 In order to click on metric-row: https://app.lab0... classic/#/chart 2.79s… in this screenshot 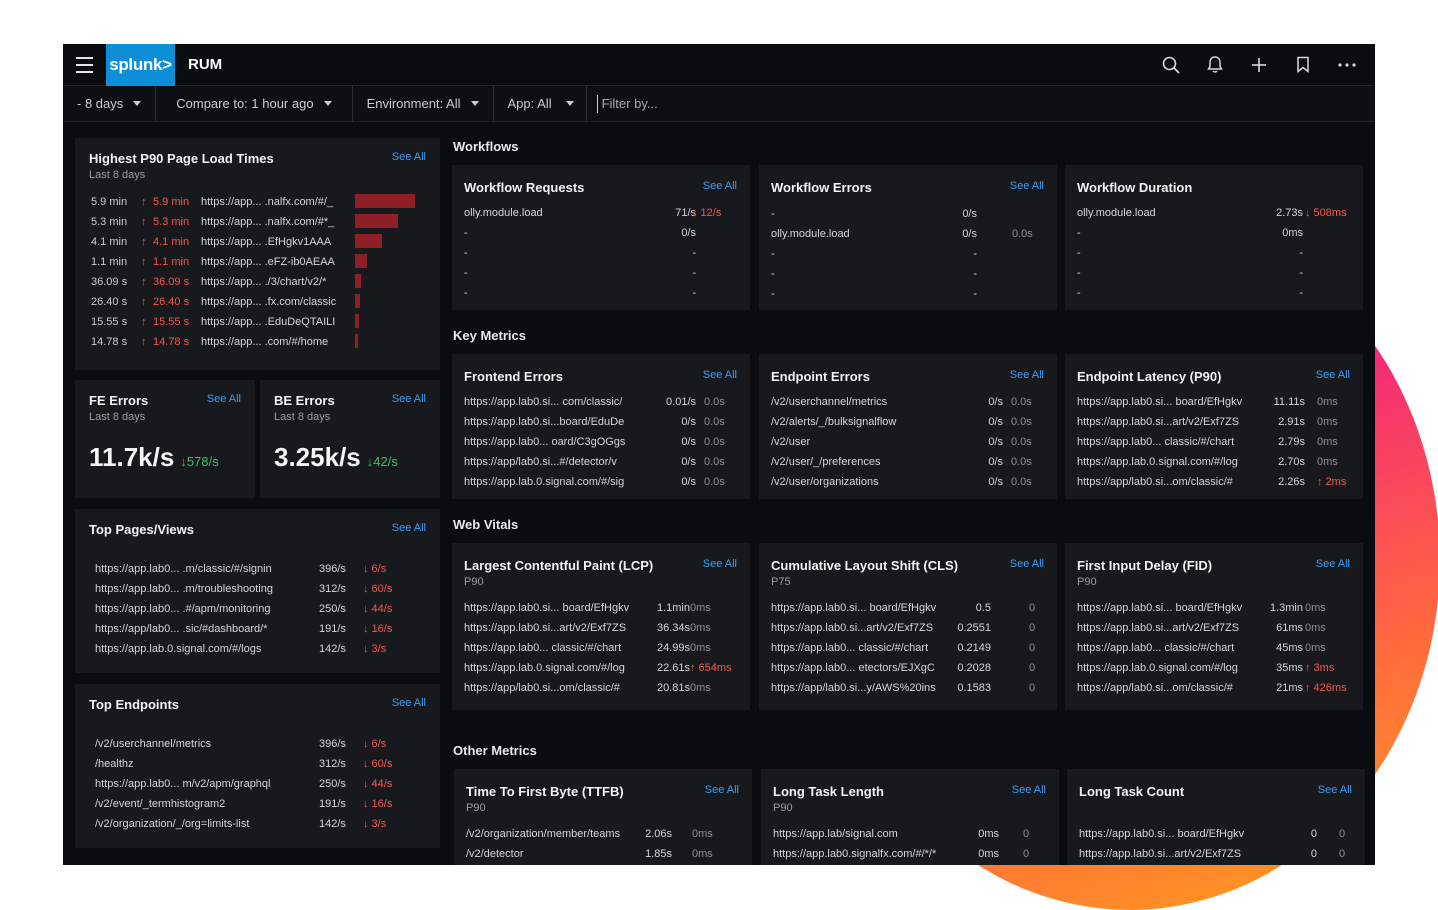, I will do `click(1214, 446)`.